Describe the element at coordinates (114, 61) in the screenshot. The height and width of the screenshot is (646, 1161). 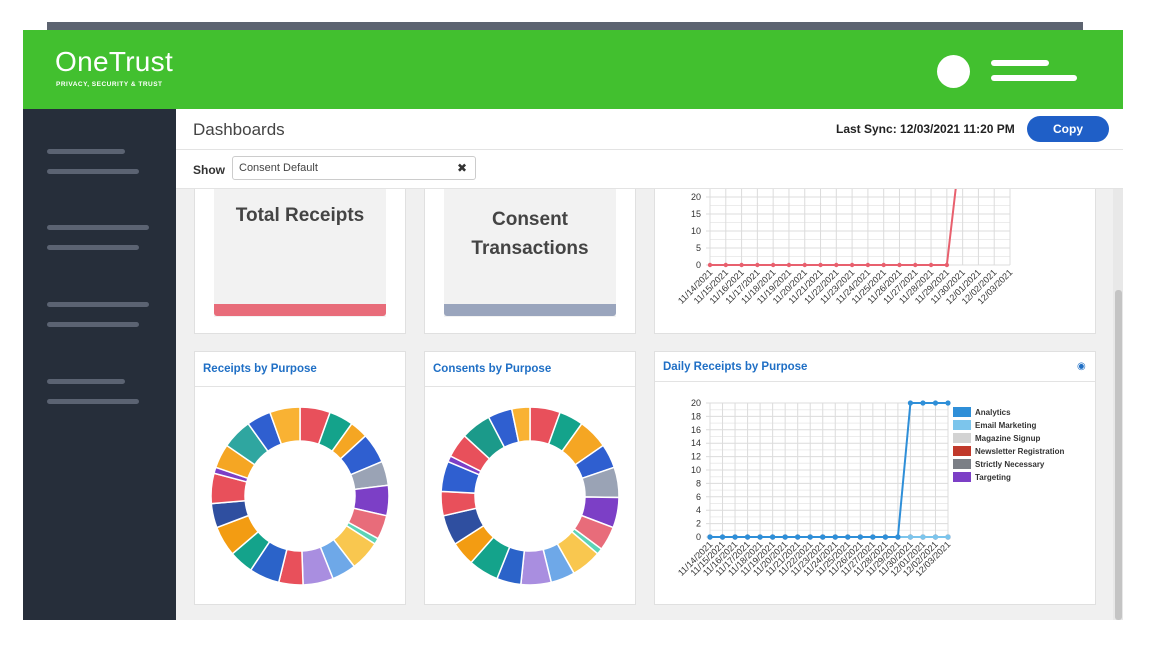
I see `logo: OneTrust` at that location.